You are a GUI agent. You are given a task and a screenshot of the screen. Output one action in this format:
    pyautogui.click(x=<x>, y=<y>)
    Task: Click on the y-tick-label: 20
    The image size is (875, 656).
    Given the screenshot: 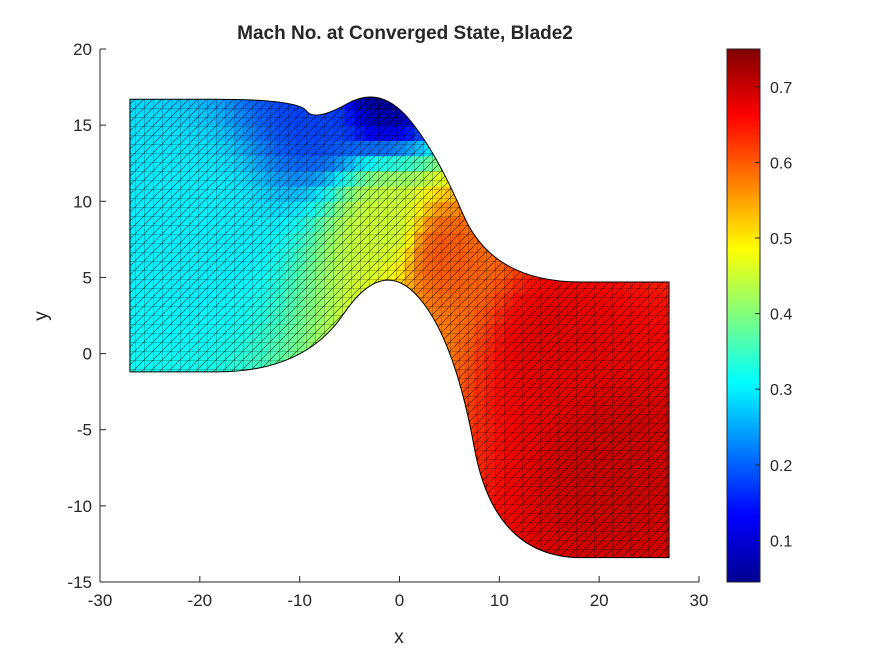 What is the action you would take?
    pyautogui.click(x=82, y=49)
    